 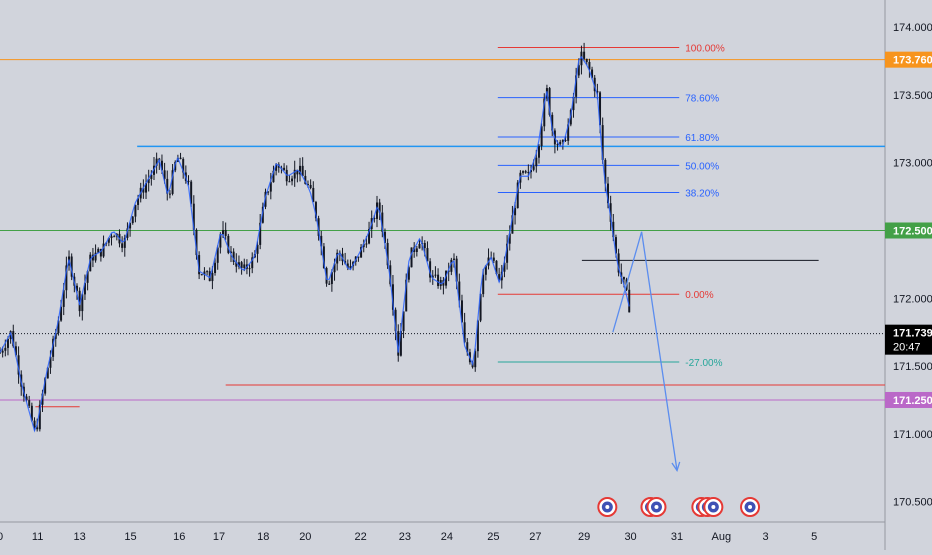 I want to click on y-tick-label: 173.500, so click(x=912, y=96).